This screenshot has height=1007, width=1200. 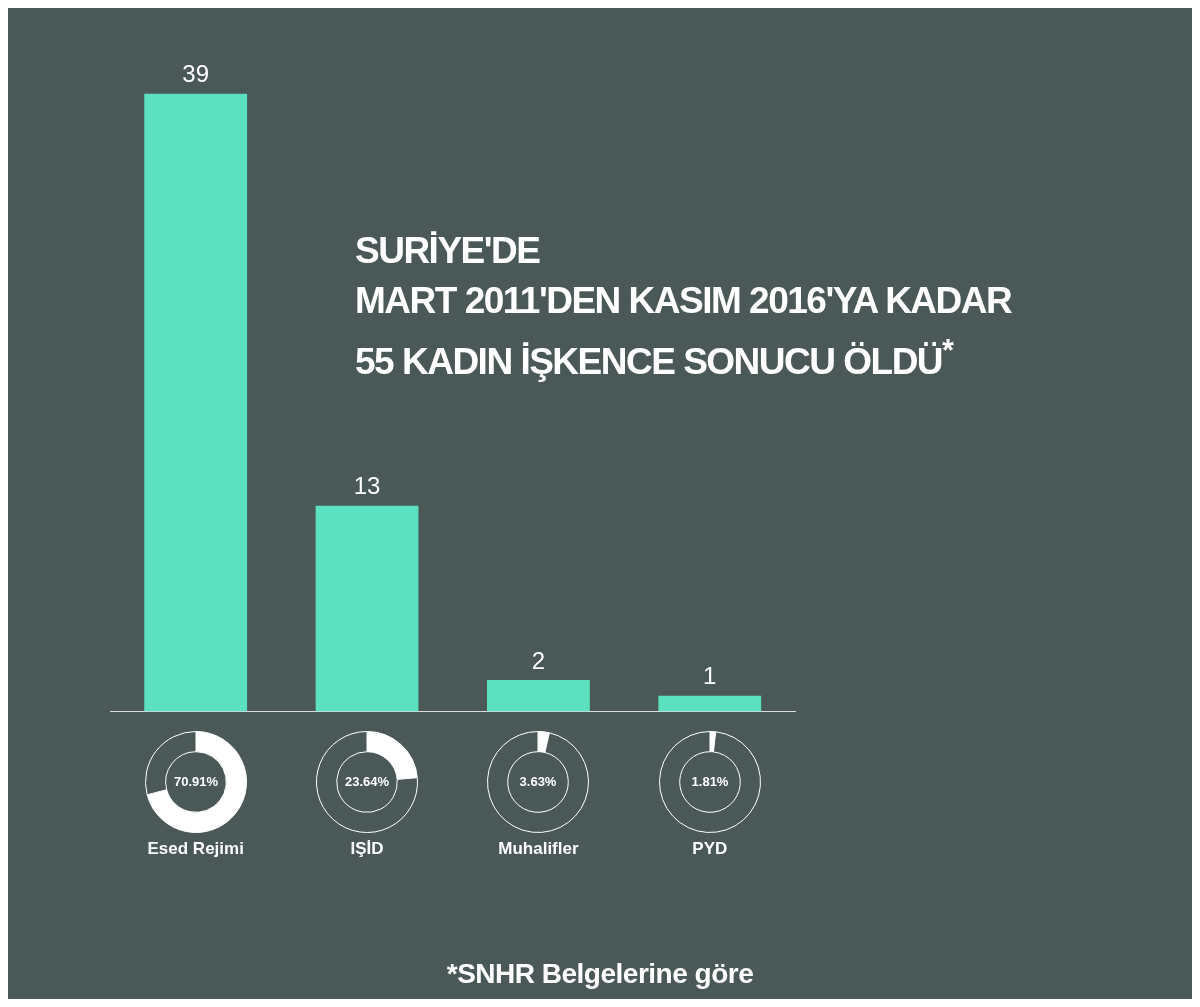 I want to click on data-label: 23.64%, so click(x=367, y=781).